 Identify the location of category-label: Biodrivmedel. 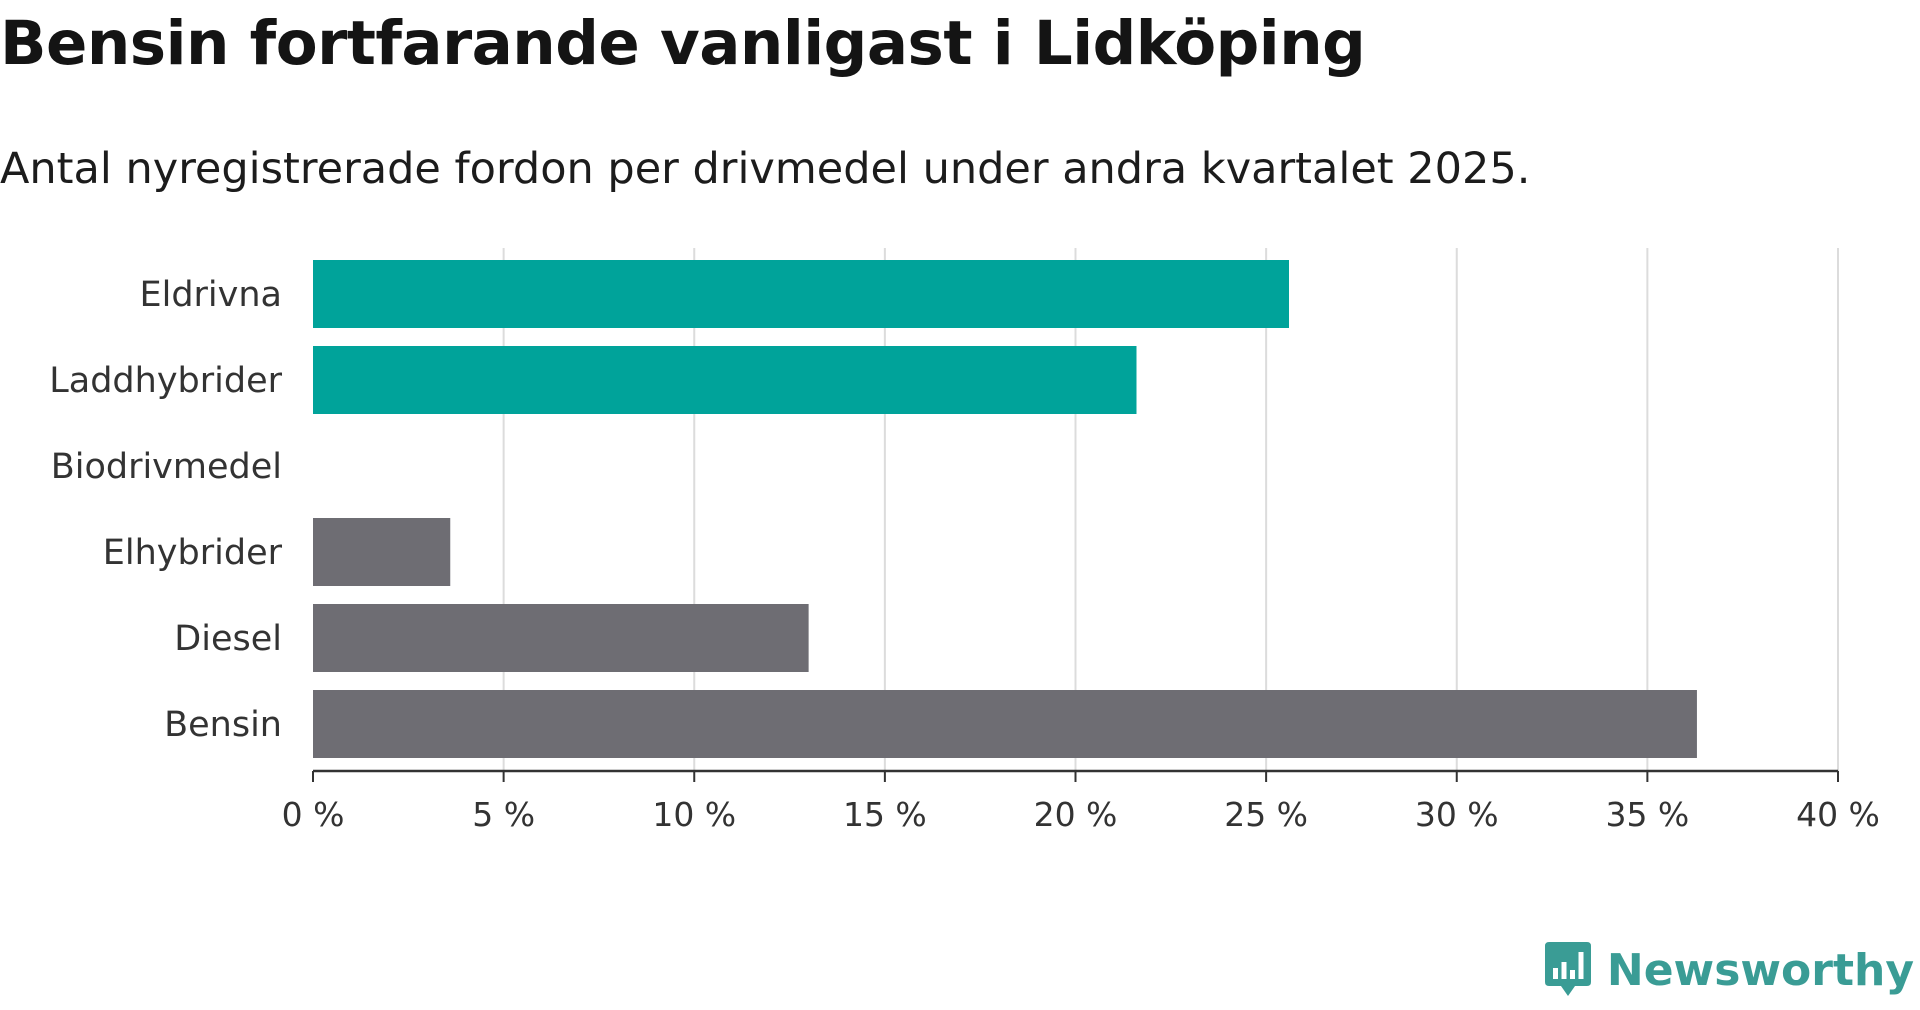
(166, 467).